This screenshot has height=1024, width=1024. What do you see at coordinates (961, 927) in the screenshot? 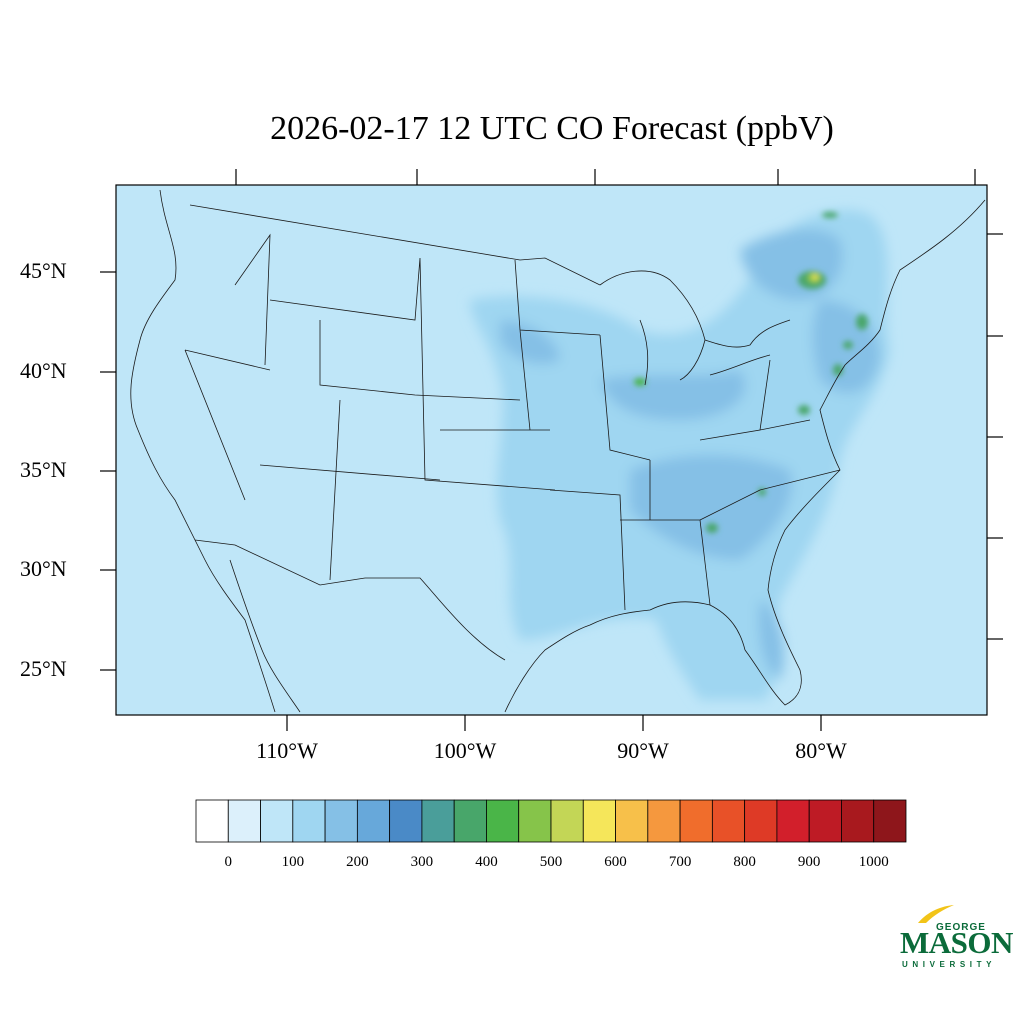
I see `logo-george-text: GEORGE` at bounding box center [961, 927].